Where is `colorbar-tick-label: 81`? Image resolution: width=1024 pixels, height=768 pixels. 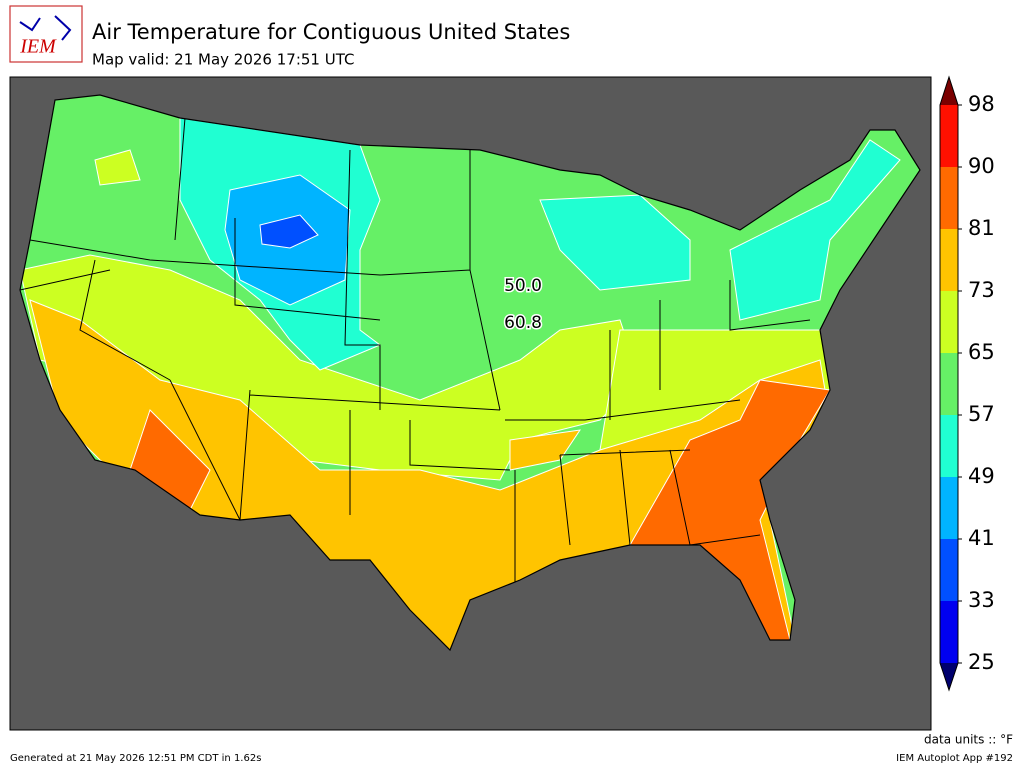 colorbar-tick-label: 81 is located at coordinates (981, 228).